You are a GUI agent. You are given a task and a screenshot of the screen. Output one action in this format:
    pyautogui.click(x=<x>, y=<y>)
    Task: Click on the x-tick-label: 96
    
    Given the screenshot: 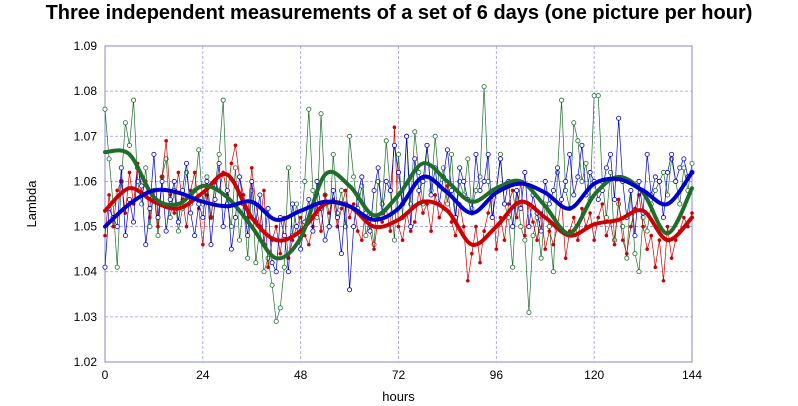 What is the action you would take?
    pyautogui.click(x=497, y=375)
    